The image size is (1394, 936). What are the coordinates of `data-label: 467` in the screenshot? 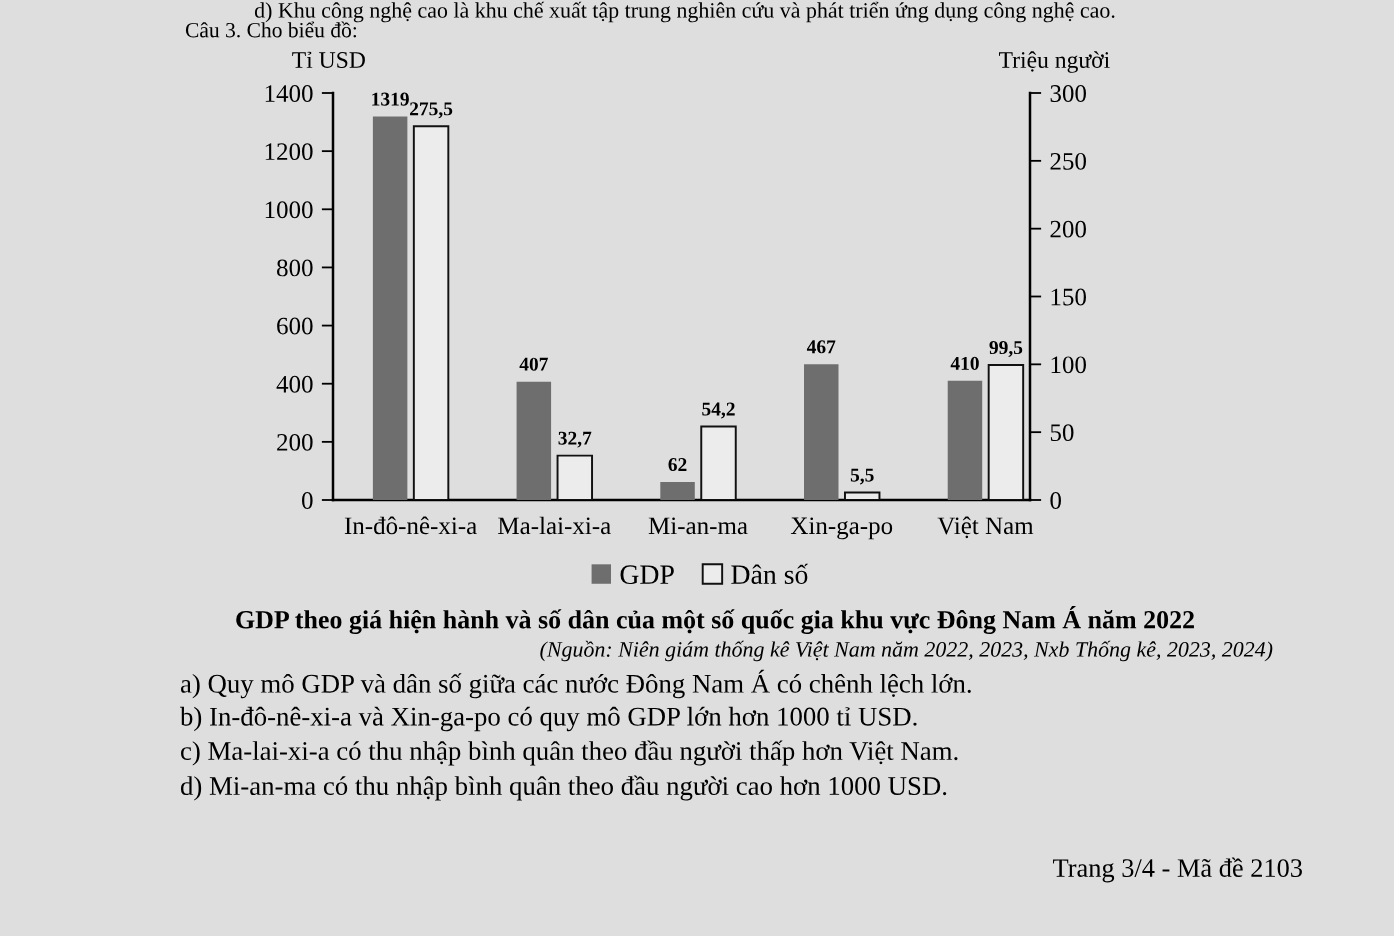 It's located at (821, 347).